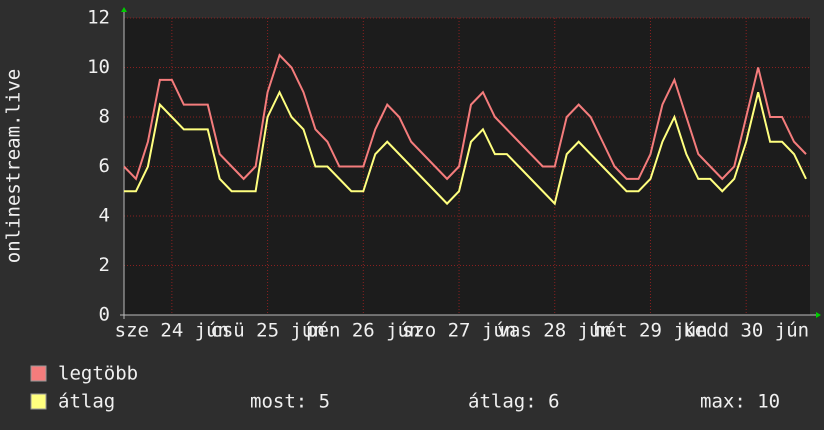 Image resolution: width=824 pixels, height=430 pixels. I want to click on x-tick-label: sze 24 jún, so click(172, 331).